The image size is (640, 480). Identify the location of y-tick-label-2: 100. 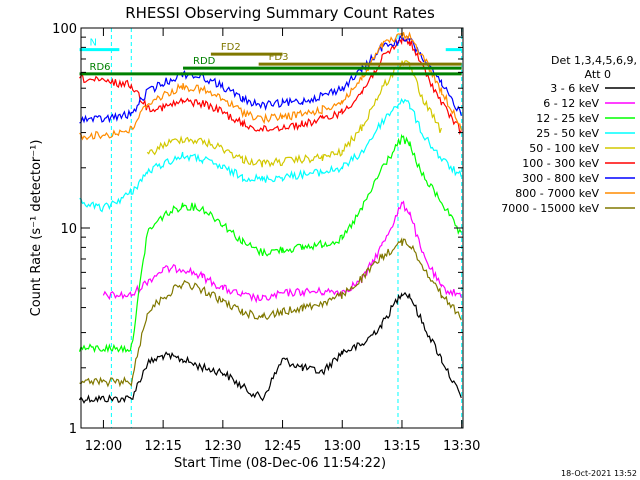
(64, 29).